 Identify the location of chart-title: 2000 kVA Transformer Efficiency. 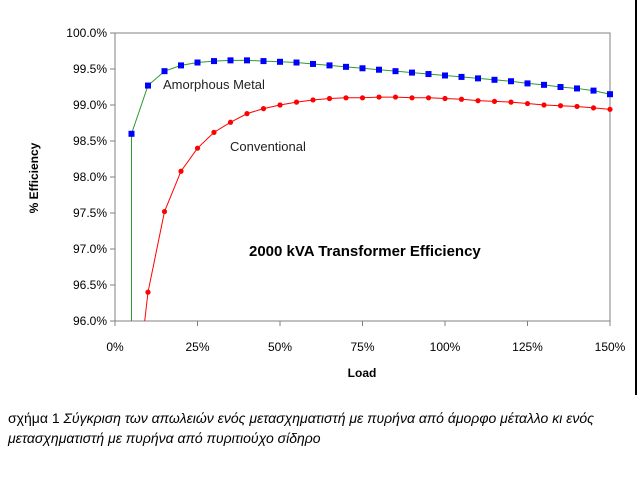
(365, 251).